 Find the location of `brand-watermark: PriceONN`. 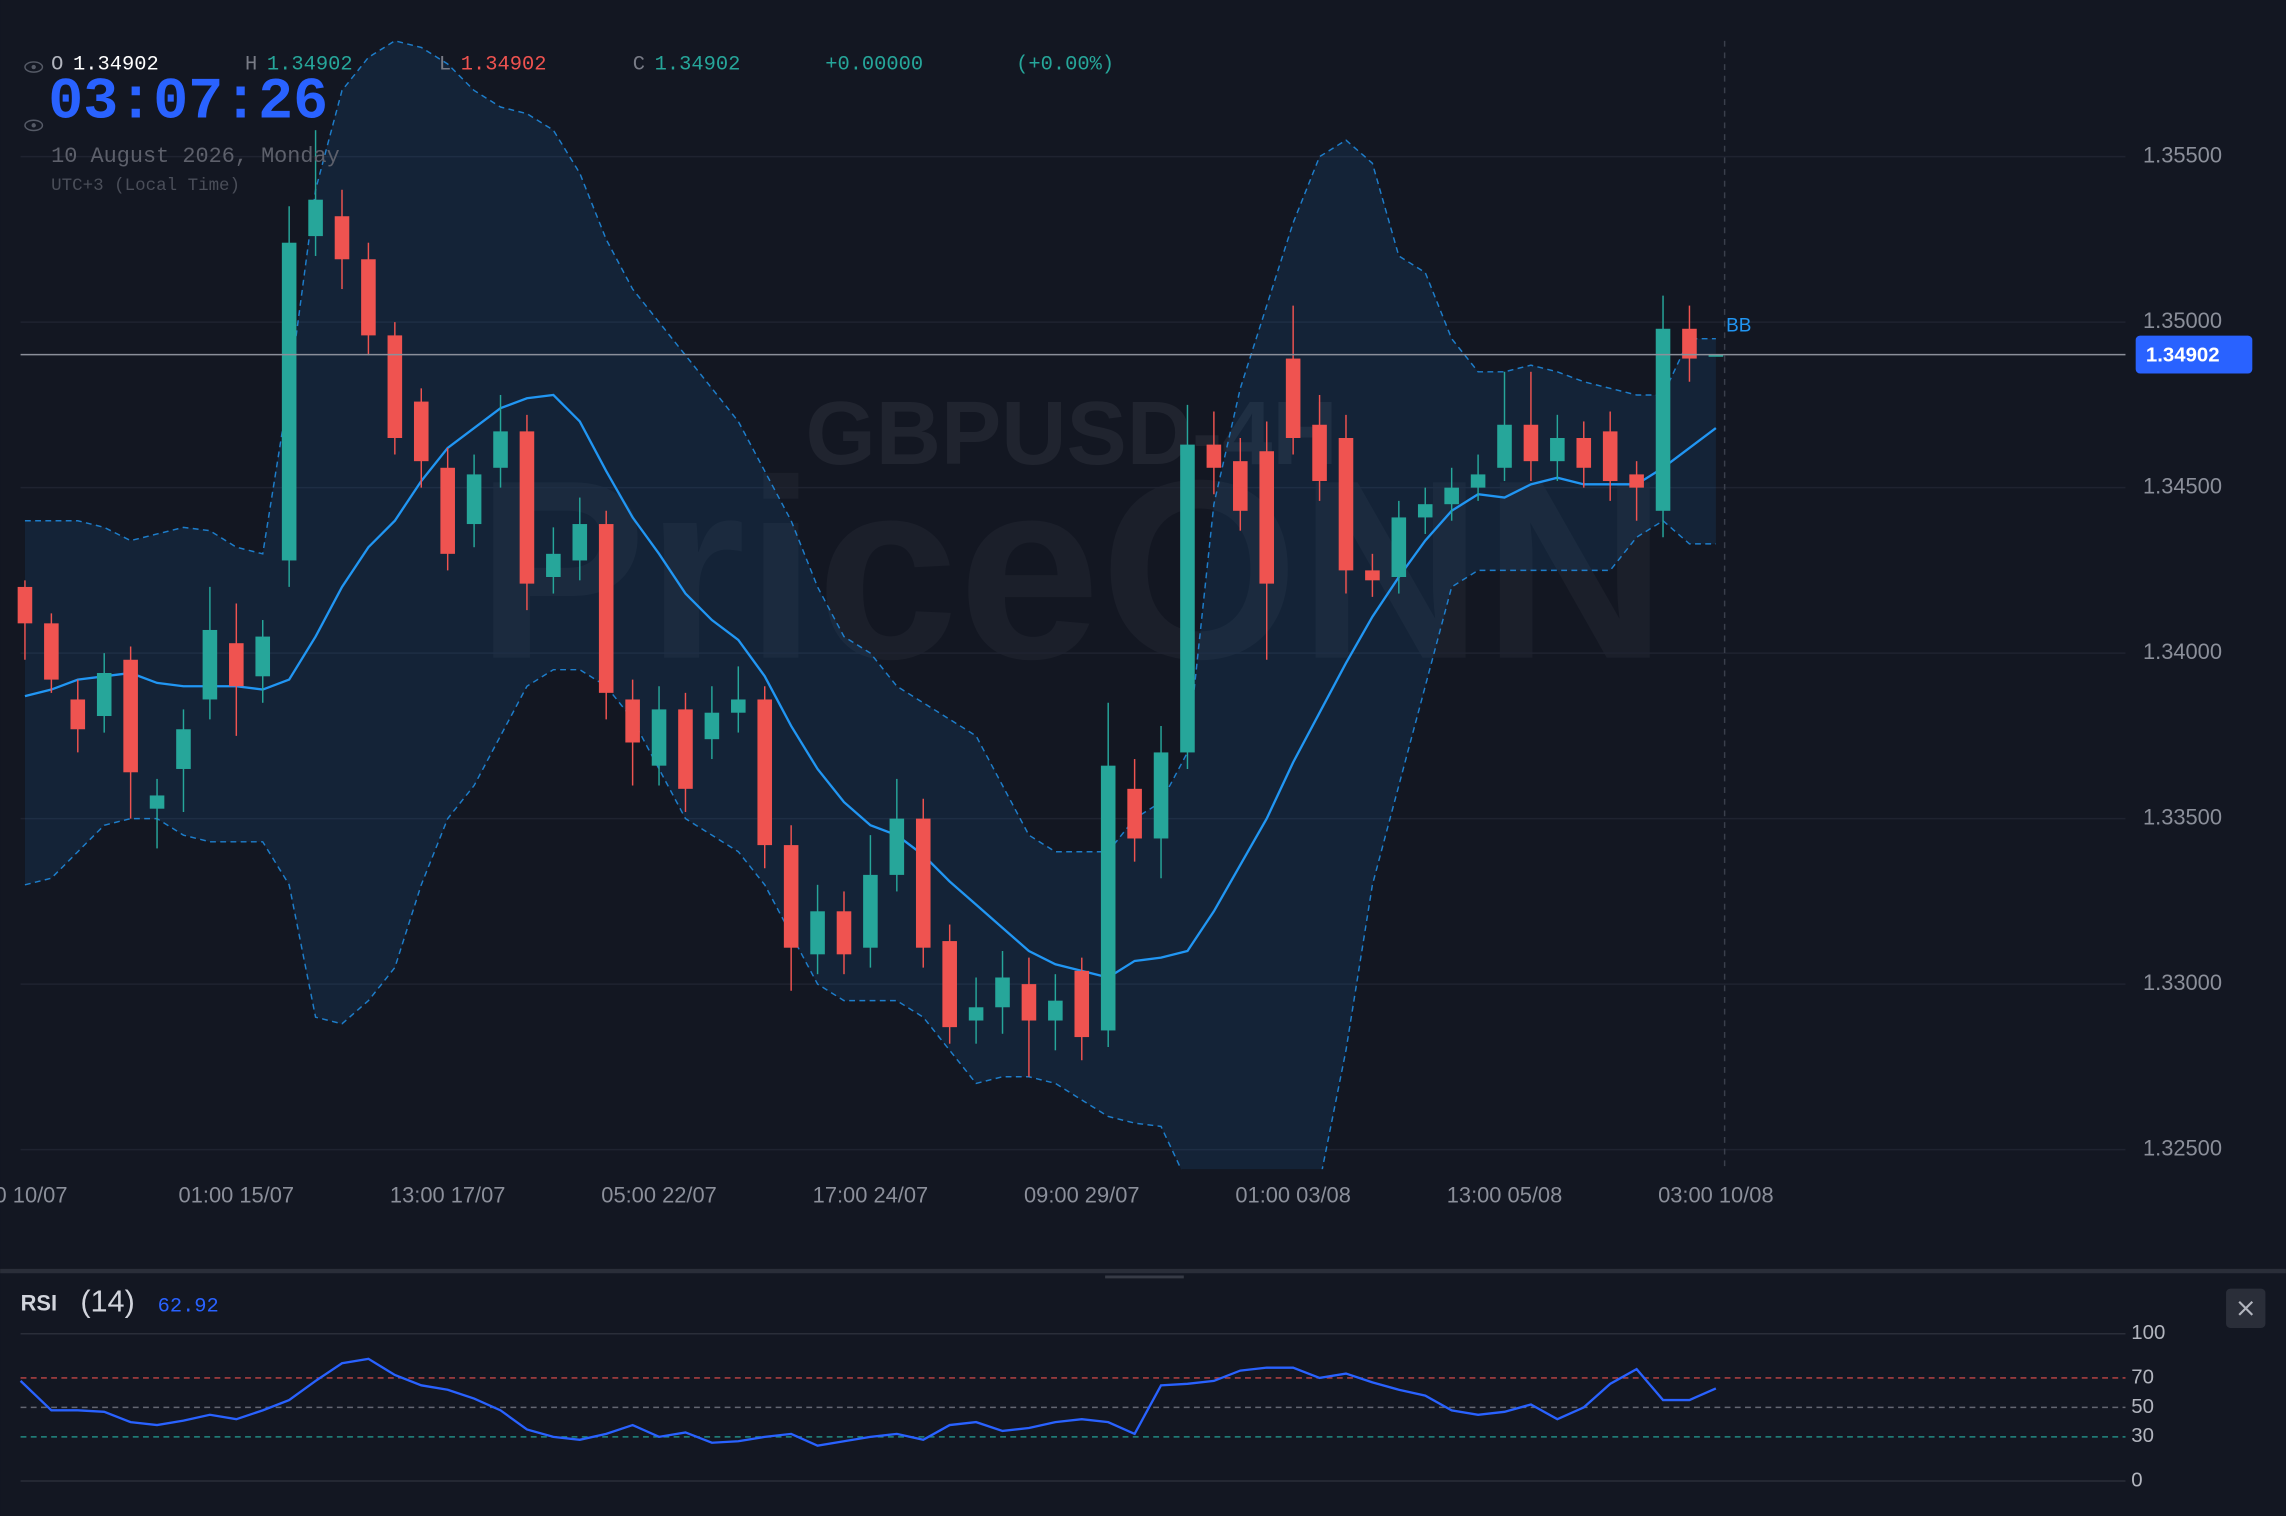

brand-watermark: PriceONN is located at coordinates (1071, 570).